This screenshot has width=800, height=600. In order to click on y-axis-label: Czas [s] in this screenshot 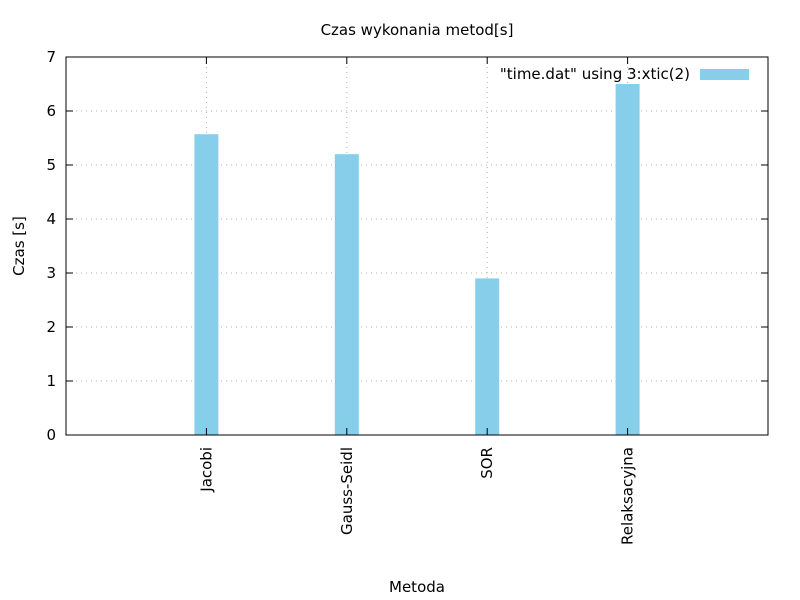, I will do `click(19, 246)`.